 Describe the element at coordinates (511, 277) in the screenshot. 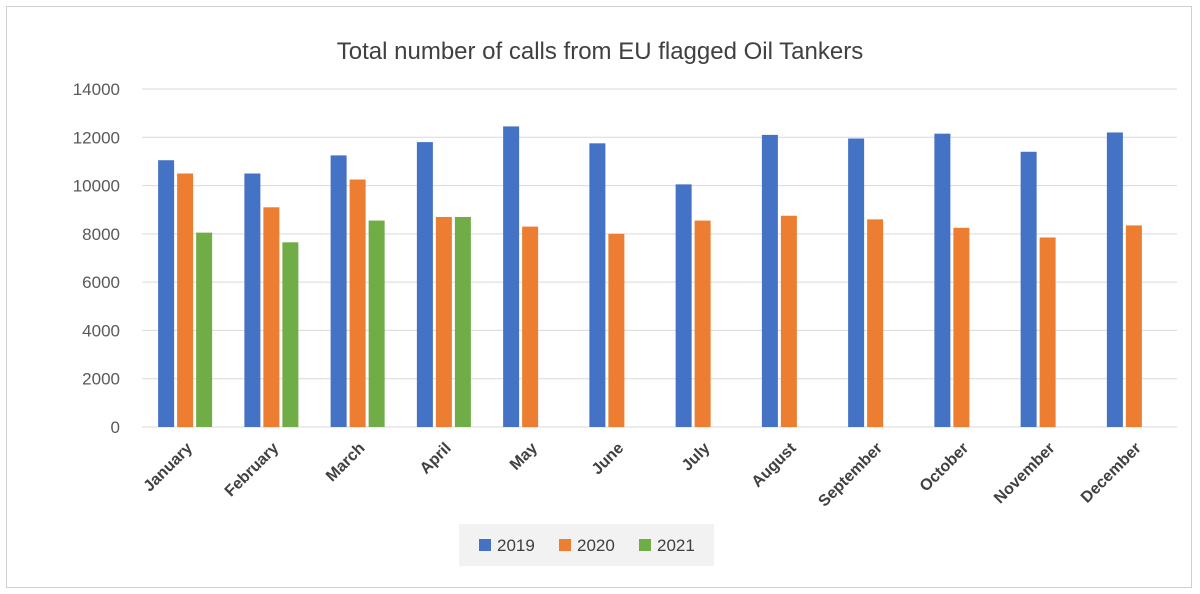

I see `bar-2019-may` at that location.